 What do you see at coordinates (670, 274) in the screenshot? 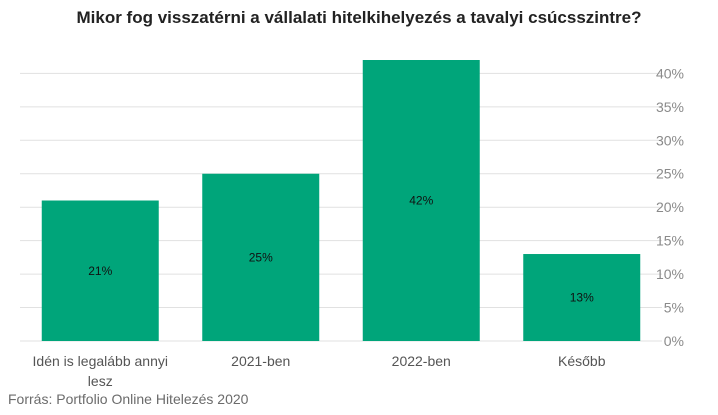
I see `y-tick-label: 10%` at bounding box center [670, 274].